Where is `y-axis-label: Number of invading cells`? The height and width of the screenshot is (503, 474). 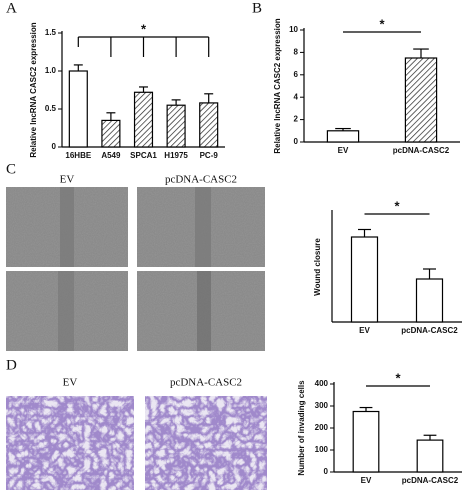
y-axis-label: Number of invading cells is located at coordinates (301, 428).